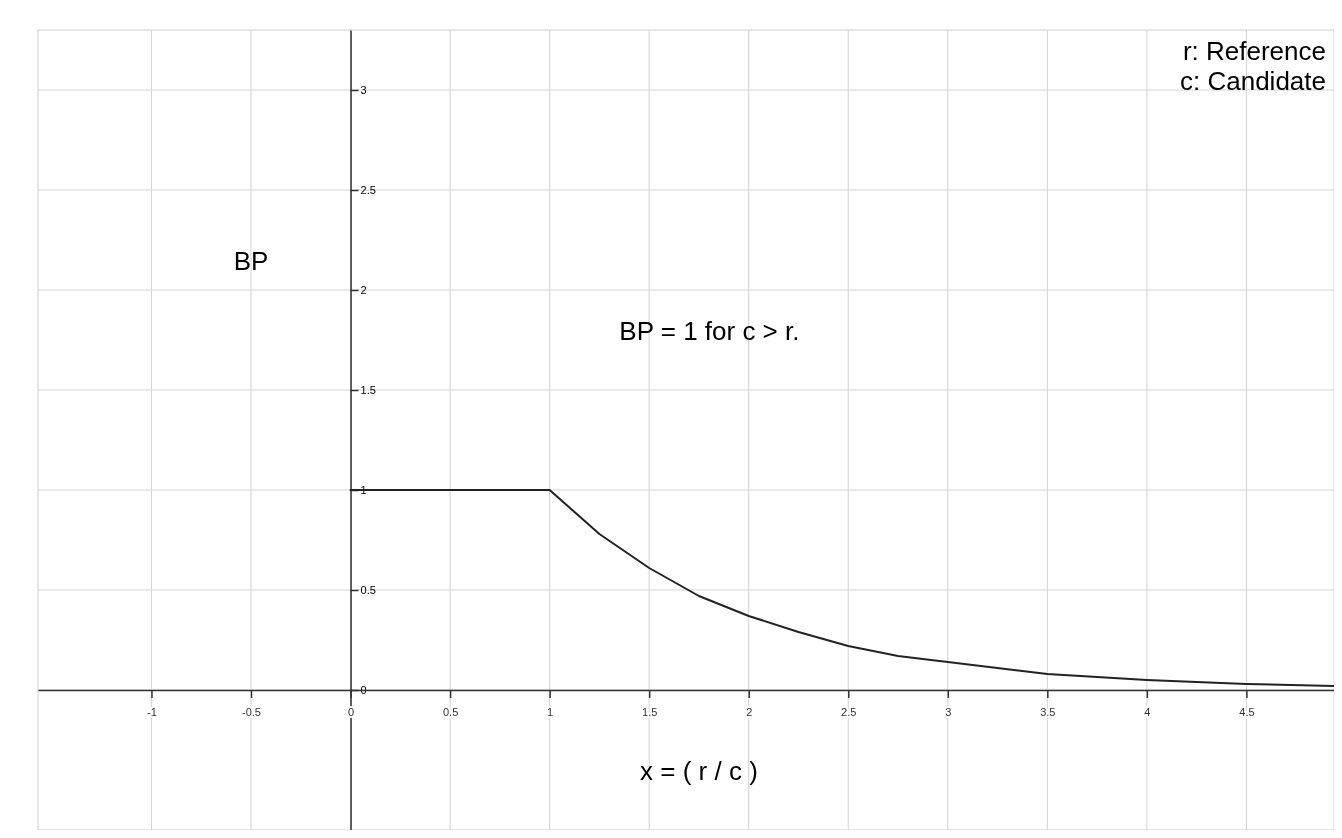 This screenshot has height=838, width=1342. What do you see at coordinates (1247, 711) in the screenshot?
I see `x-tick-label: 4.5` at bounding box center [1247, 711].